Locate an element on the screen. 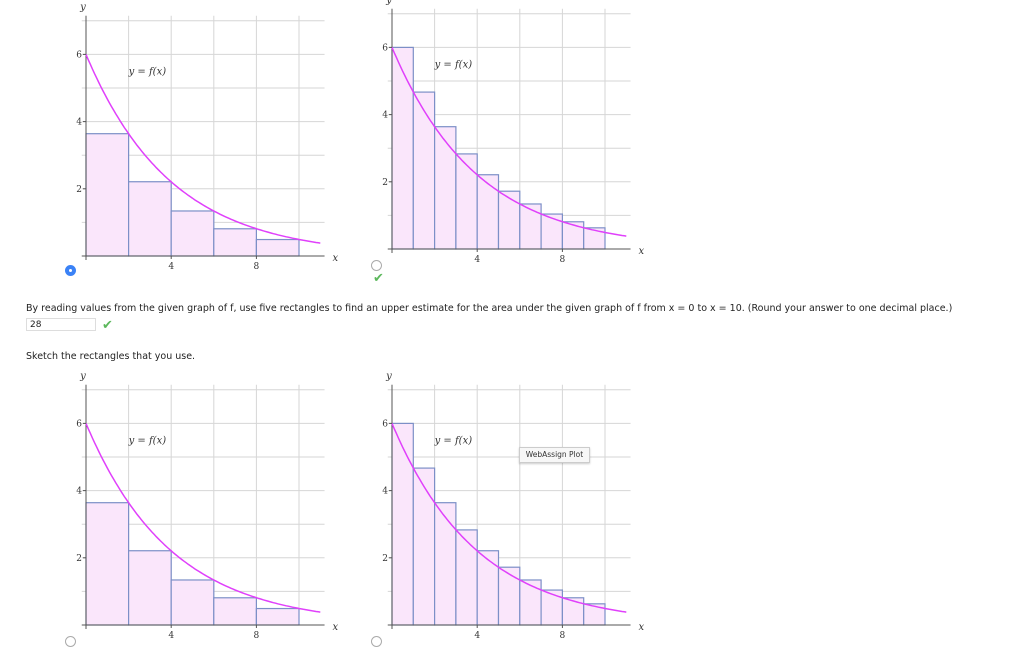  plot-1: 4 8 2 4 6 x y y = f(x) is located at coordinates (207, 137).